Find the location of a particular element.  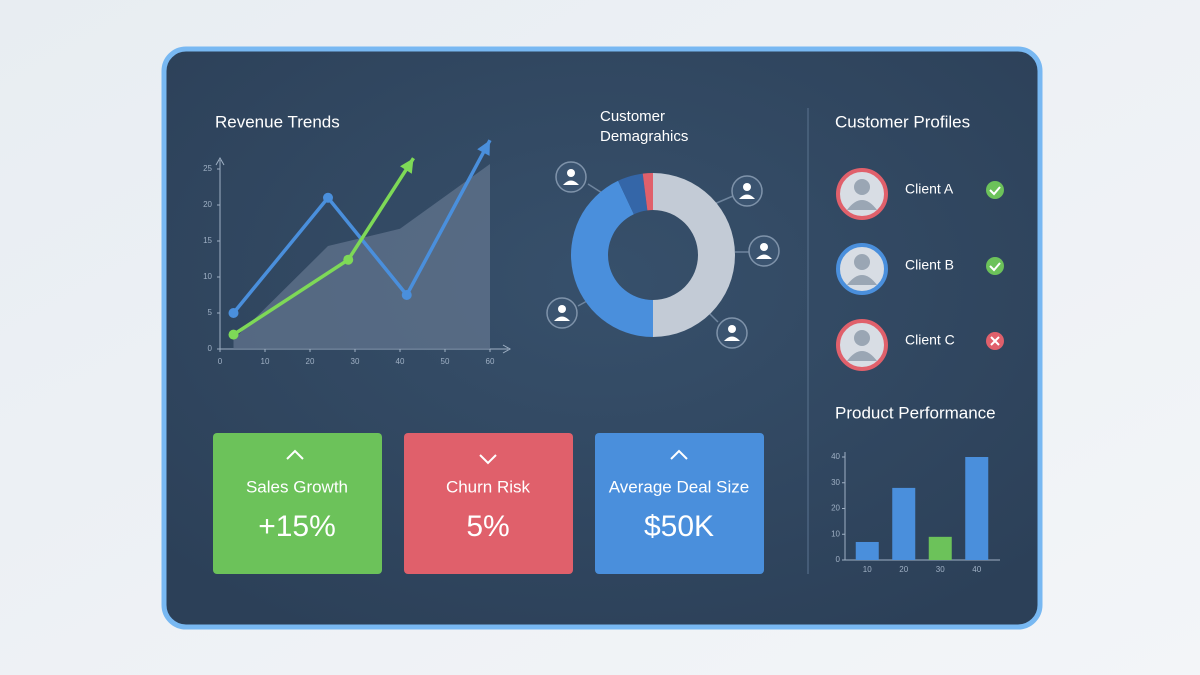

chart-title: Product Performance is located at coordinates (915, 412).